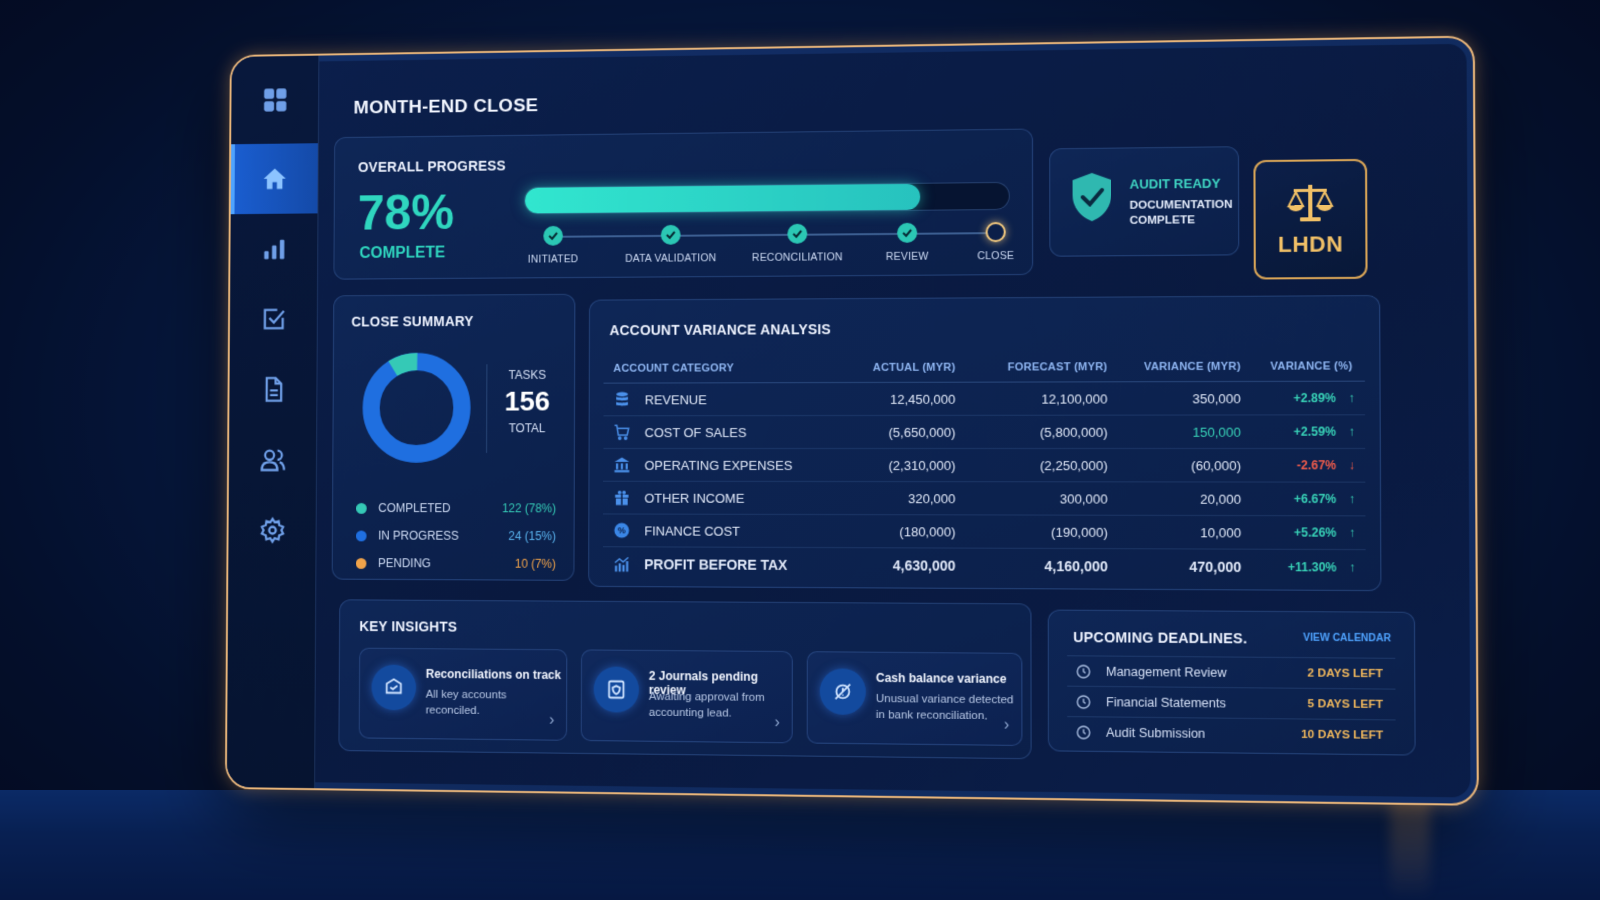 This screenshot has height=900, width=1600. What do you see at coordinates (995, 232) in the screenshot?
I see `pending-circle-icon` at bounding box center [995, 232].